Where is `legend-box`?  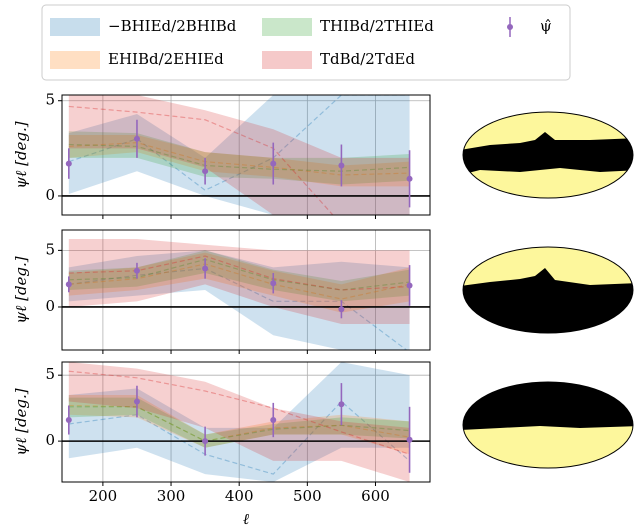
legend-box is located at coordinates (306, 42).